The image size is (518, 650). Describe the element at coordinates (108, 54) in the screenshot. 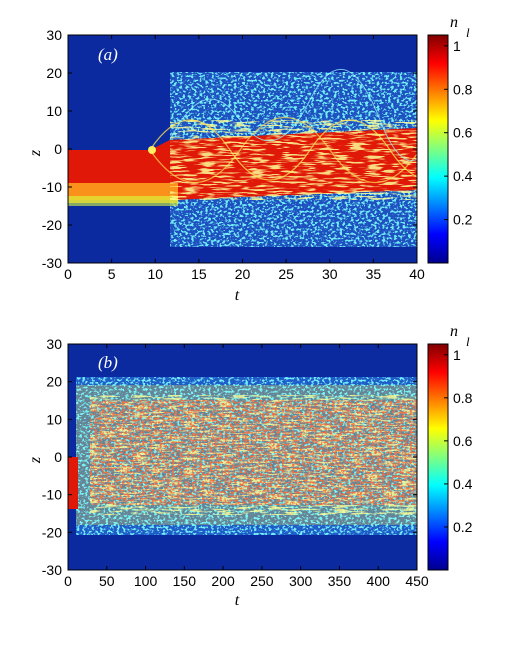

I see `panel-label-a: (a)` at that location.